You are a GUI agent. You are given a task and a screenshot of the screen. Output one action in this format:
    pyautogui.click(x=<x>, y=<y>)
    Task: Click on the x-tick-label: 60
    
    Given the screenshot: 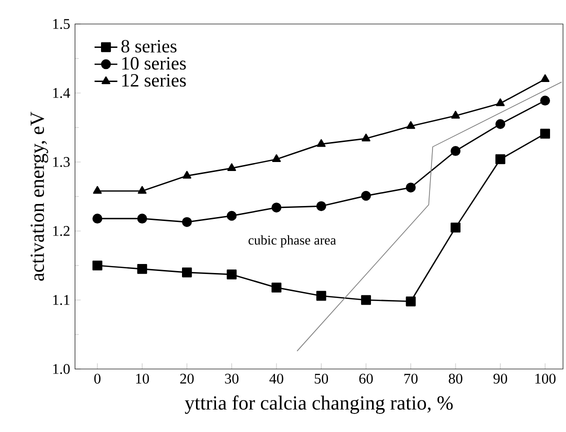 What is the action you would take?
    pyautogui.click(x=366, y=379)
    